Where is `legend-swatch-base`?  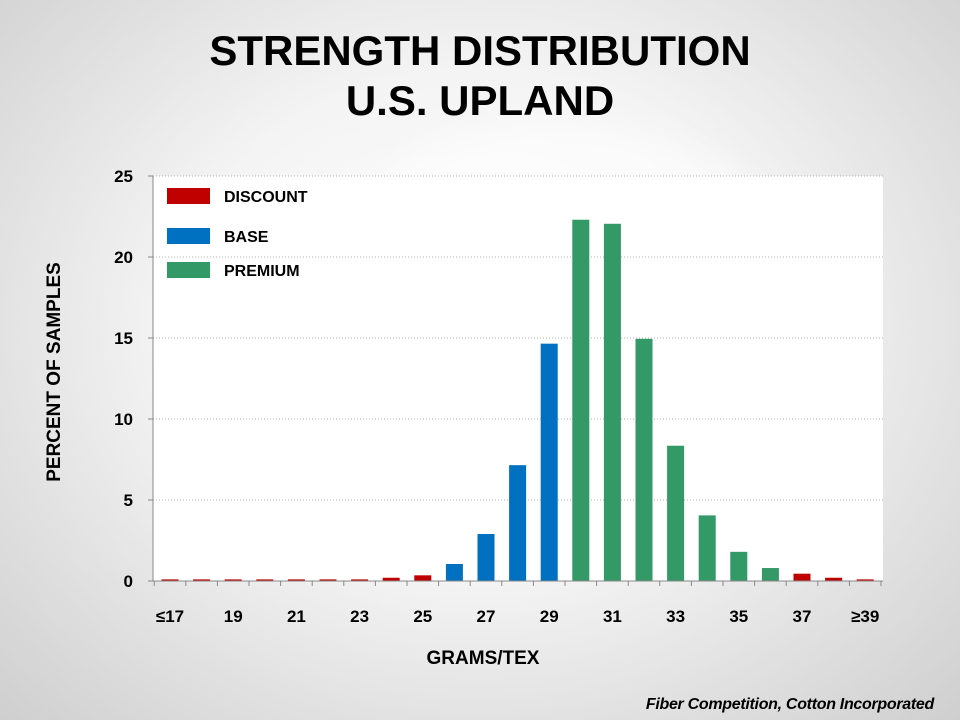
legend-swatch-base is located at coordinates (188, 236).